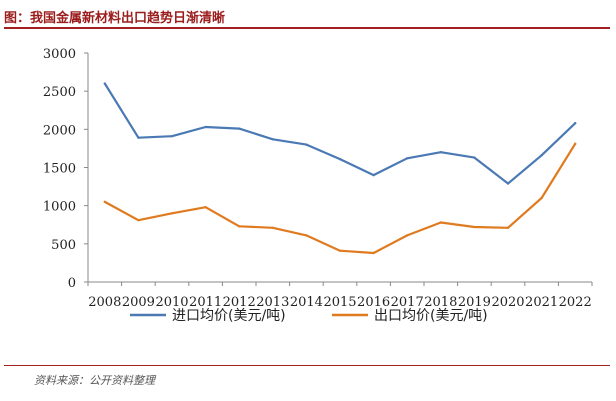  What do you see at coordinates (138, 302) in the screenshot?
I see `x-tick-label: 2009` at bounding box center [138, 302].